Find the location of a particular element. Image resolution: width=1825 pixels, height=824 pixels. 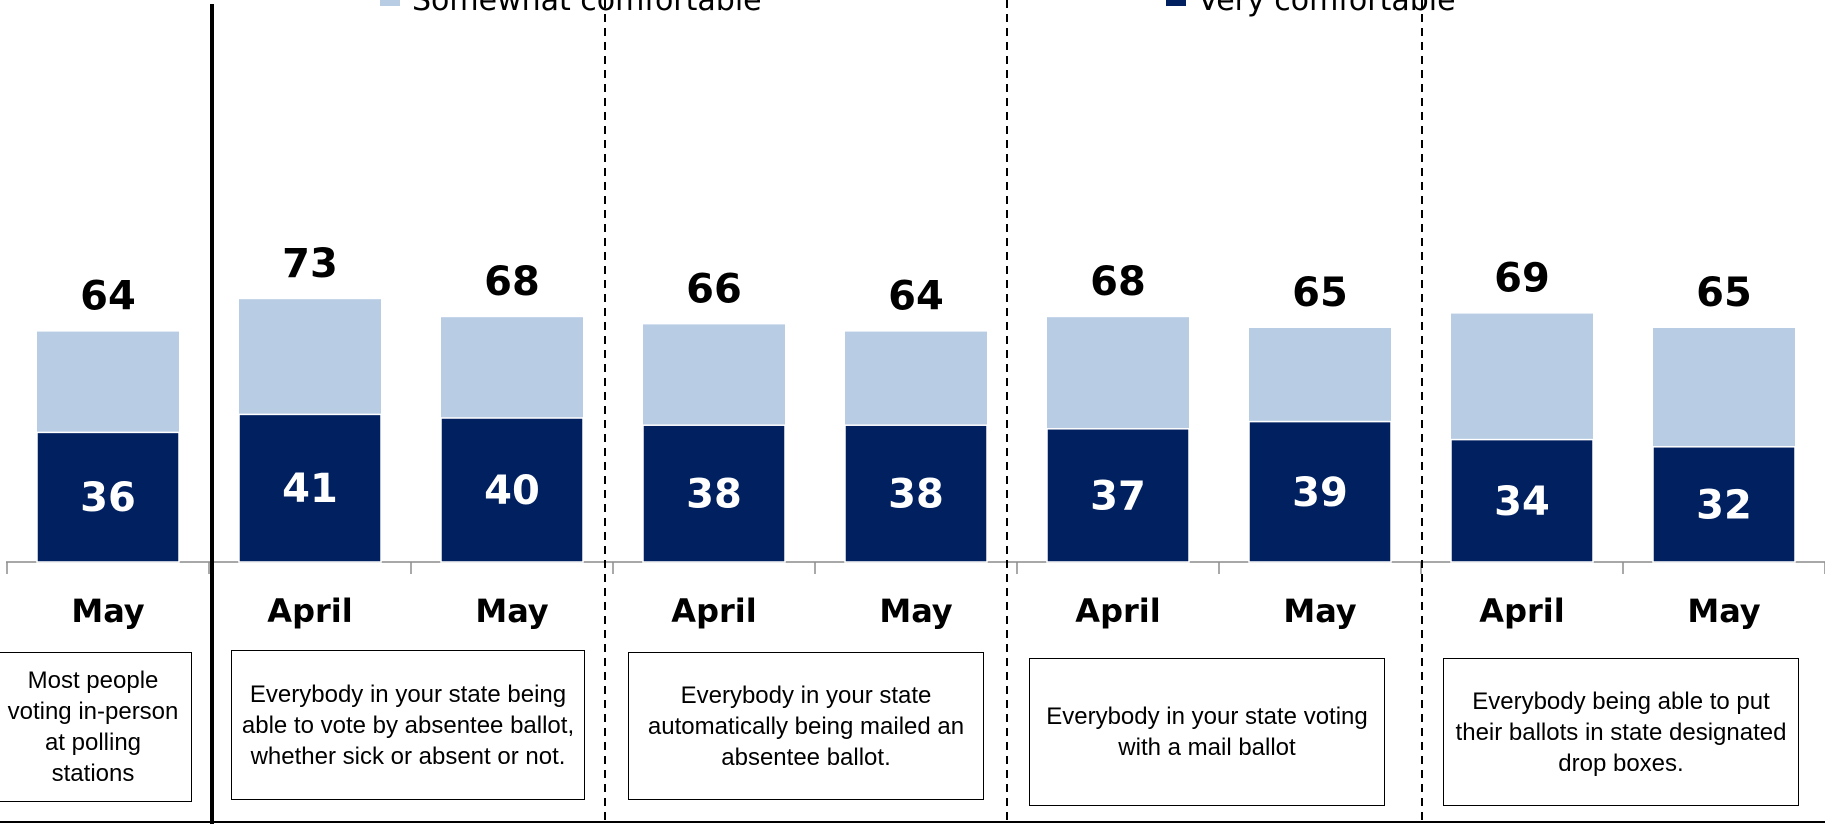

data-label-very: 39 is located at coordinates (1320, 493).